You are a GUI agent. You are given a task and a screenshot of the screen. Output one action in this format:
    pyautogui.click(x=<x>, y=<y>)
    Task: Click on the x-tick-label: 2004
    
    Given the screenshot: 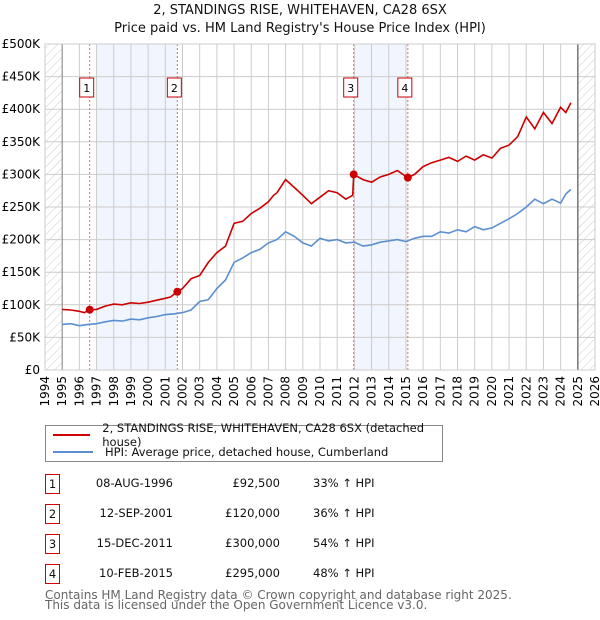 What is the action you would take?
    pyautogui.click(x=217, y=391)
    